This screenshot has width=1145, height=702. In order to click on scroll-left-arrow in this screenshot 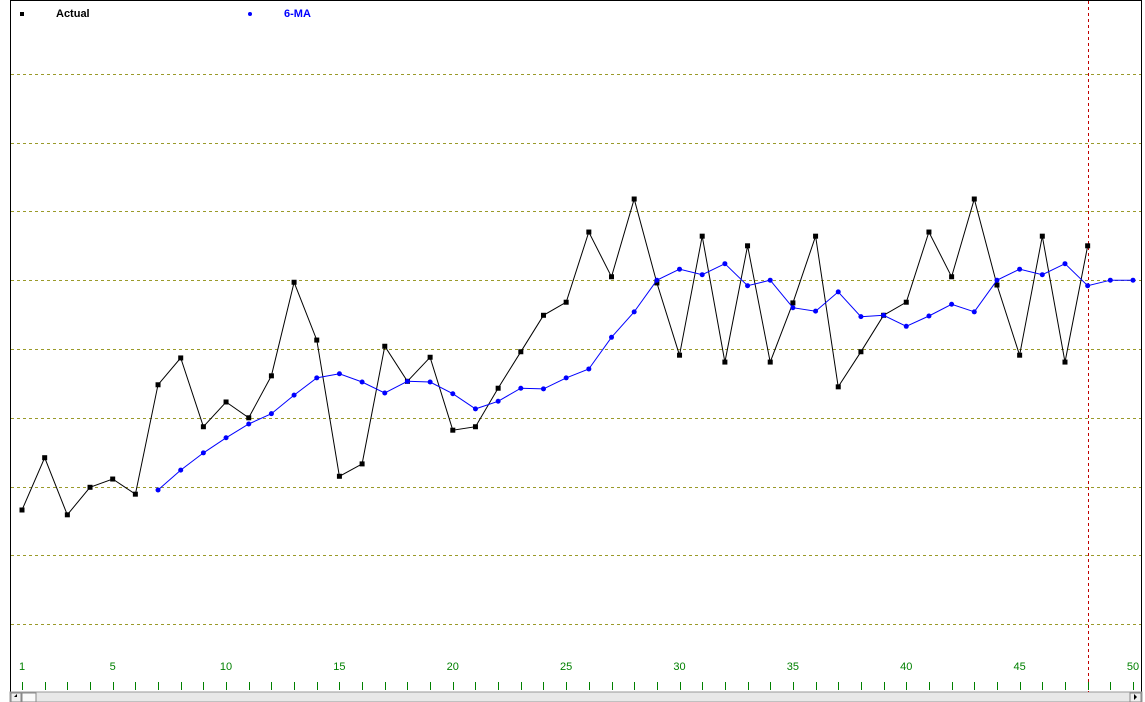, I will do `click(15, 695)`.